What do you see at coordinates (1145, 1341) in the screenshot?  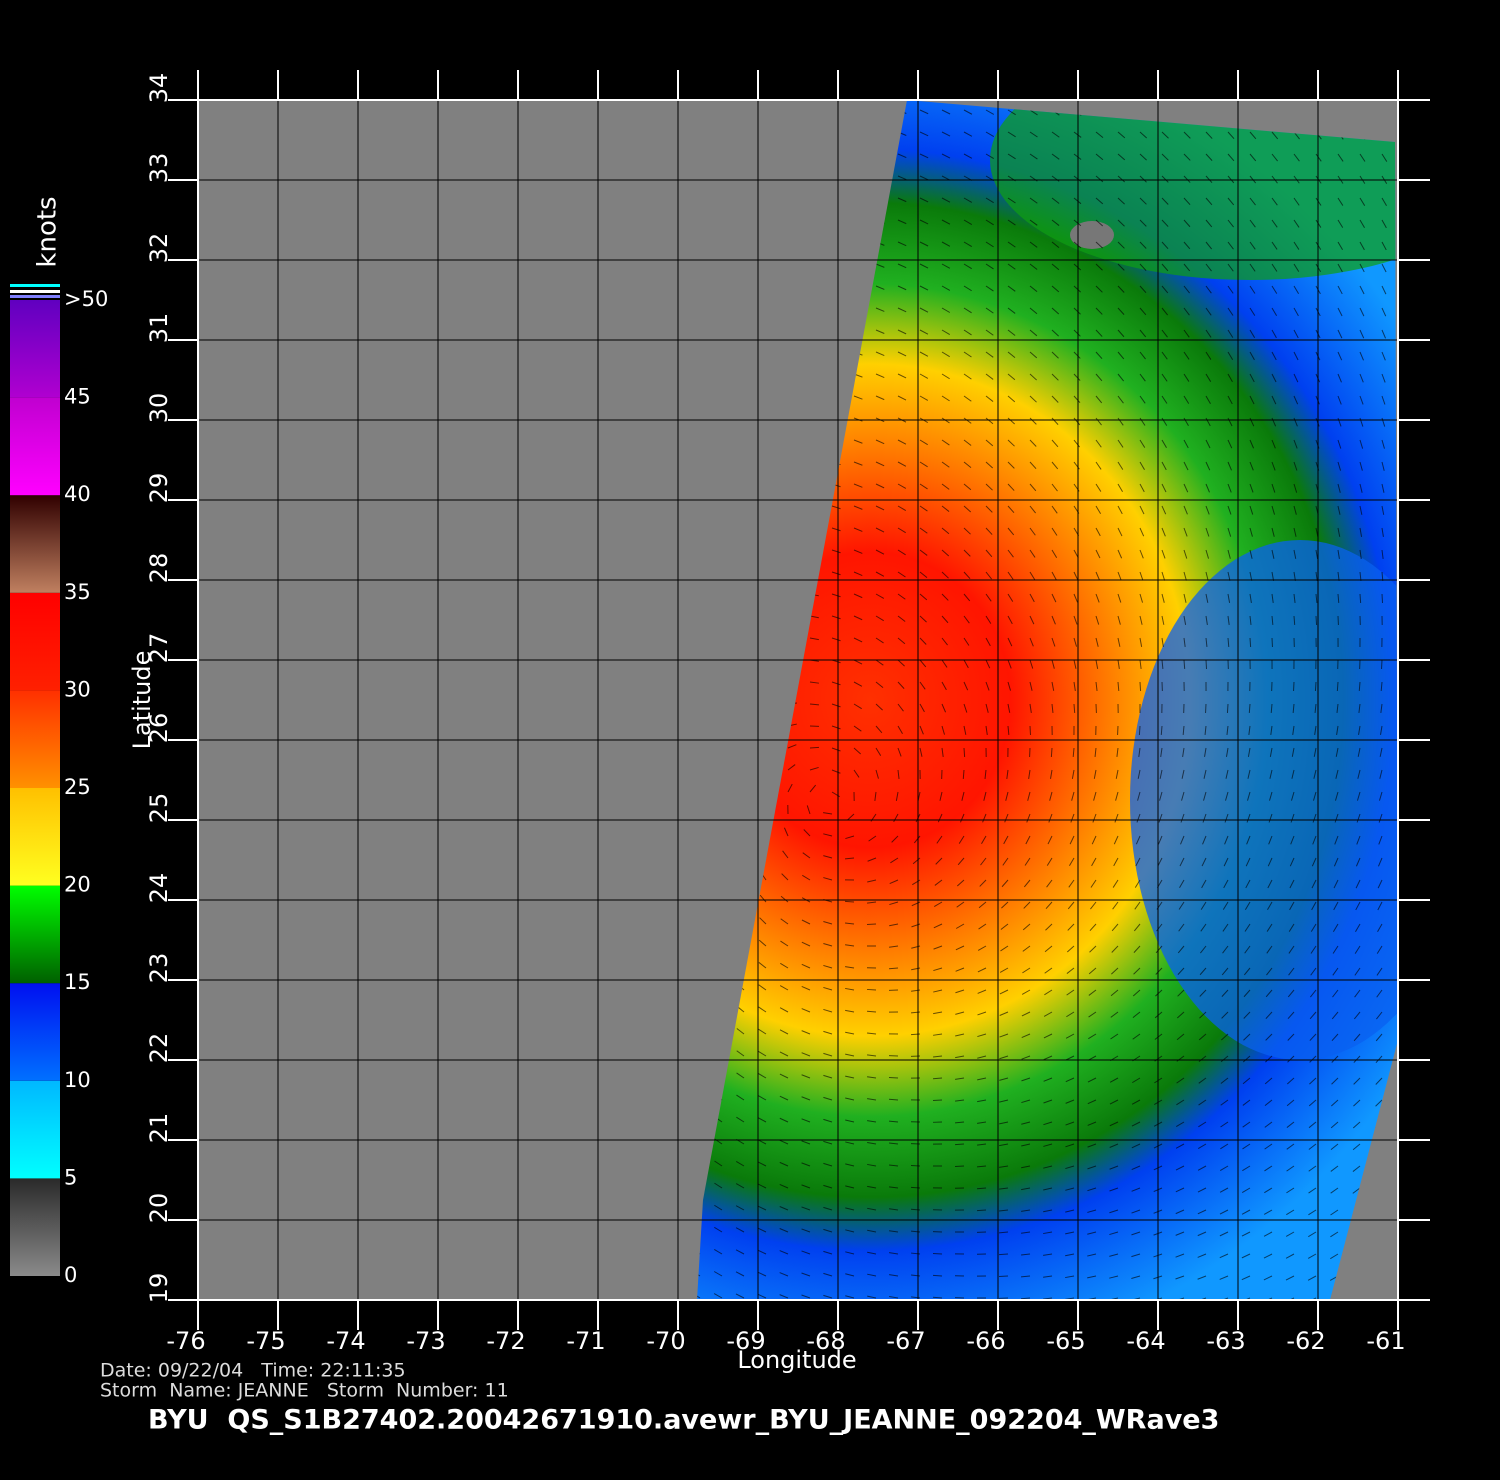 I see `x-tick-label: -64` at bounding box center [1145, 1341].